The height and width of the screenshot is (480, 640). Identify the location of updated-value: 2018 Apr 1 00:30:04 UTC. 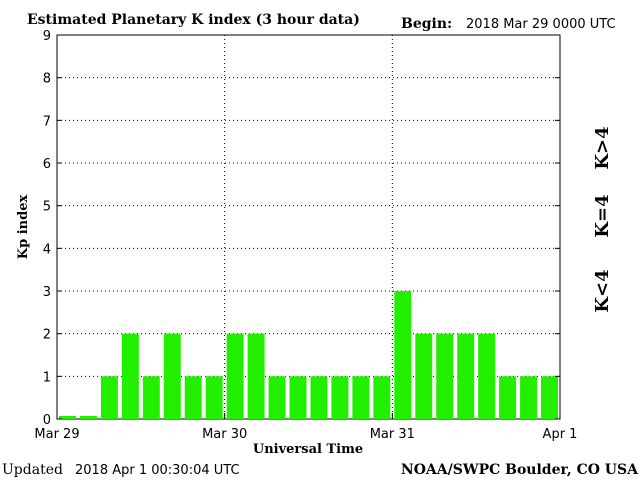
(157, 470).